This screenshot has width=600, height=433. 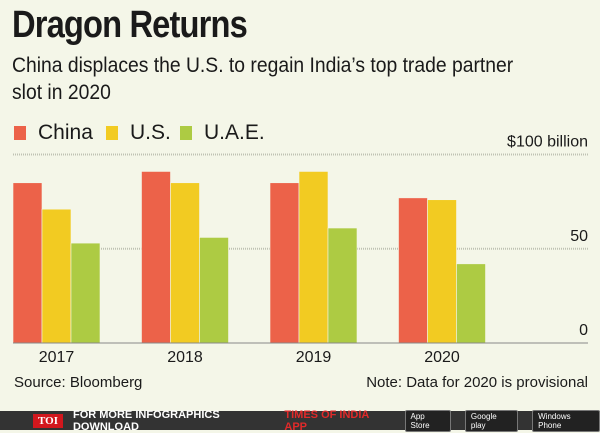 What do you see at coordinates (342, 285) in the screenshot?
I see `bar-uae-2019` at bounding box center [342, 285].